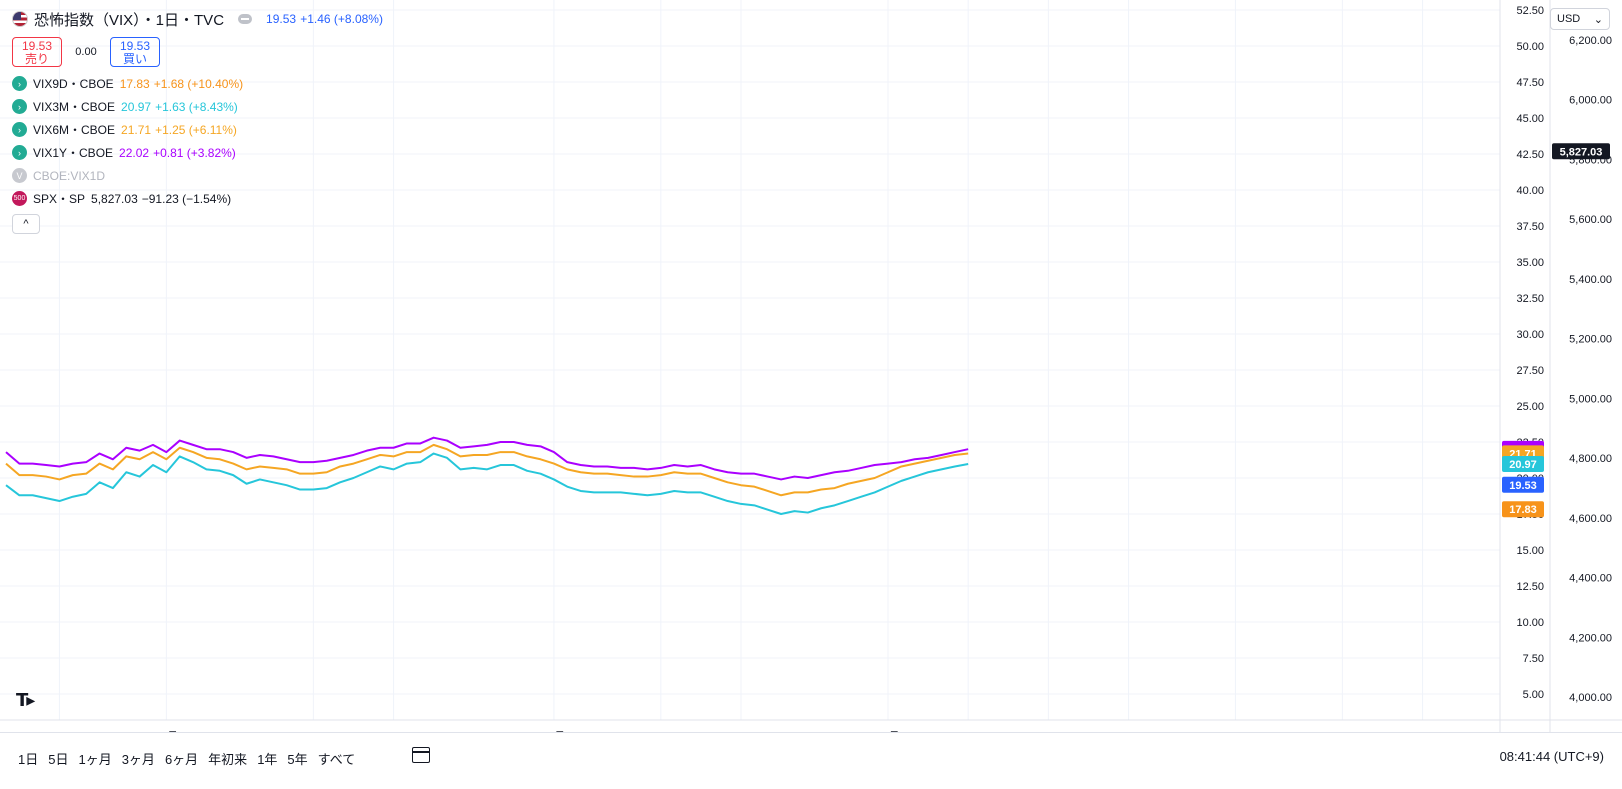 The width and height of the screenshot is (1622, 789). Describe the element at coordinates (1530, 155) in the screenshot. I see `left-axis-tick-label: 42.50` at that location.